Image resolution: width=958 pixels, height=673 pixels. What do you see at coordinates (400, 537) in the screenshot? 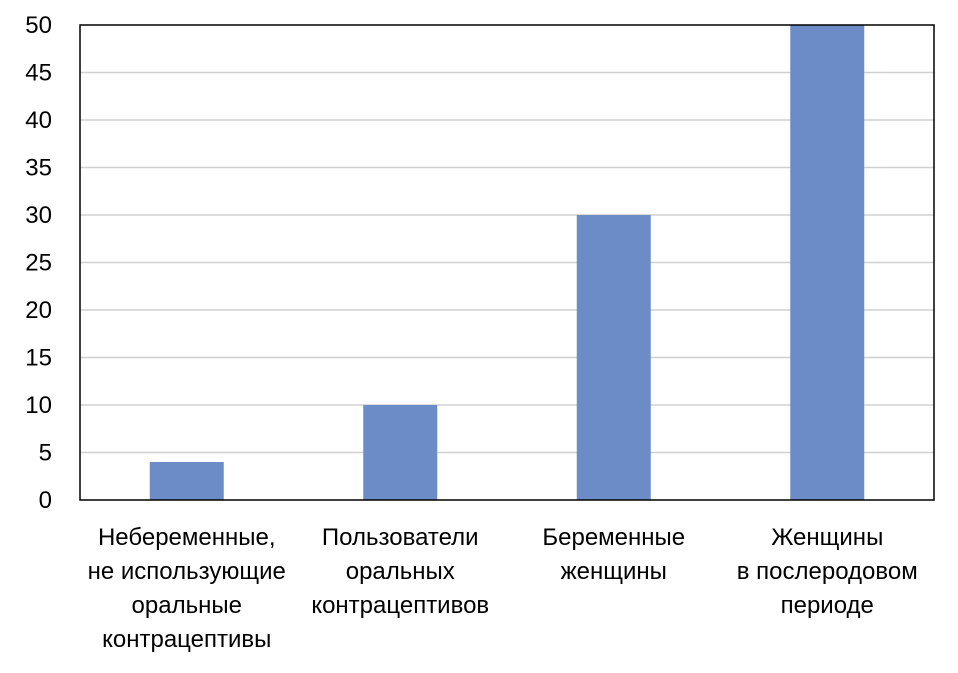
I see `x-category-label-line: Пользователи` at bounding box center [400, 537].